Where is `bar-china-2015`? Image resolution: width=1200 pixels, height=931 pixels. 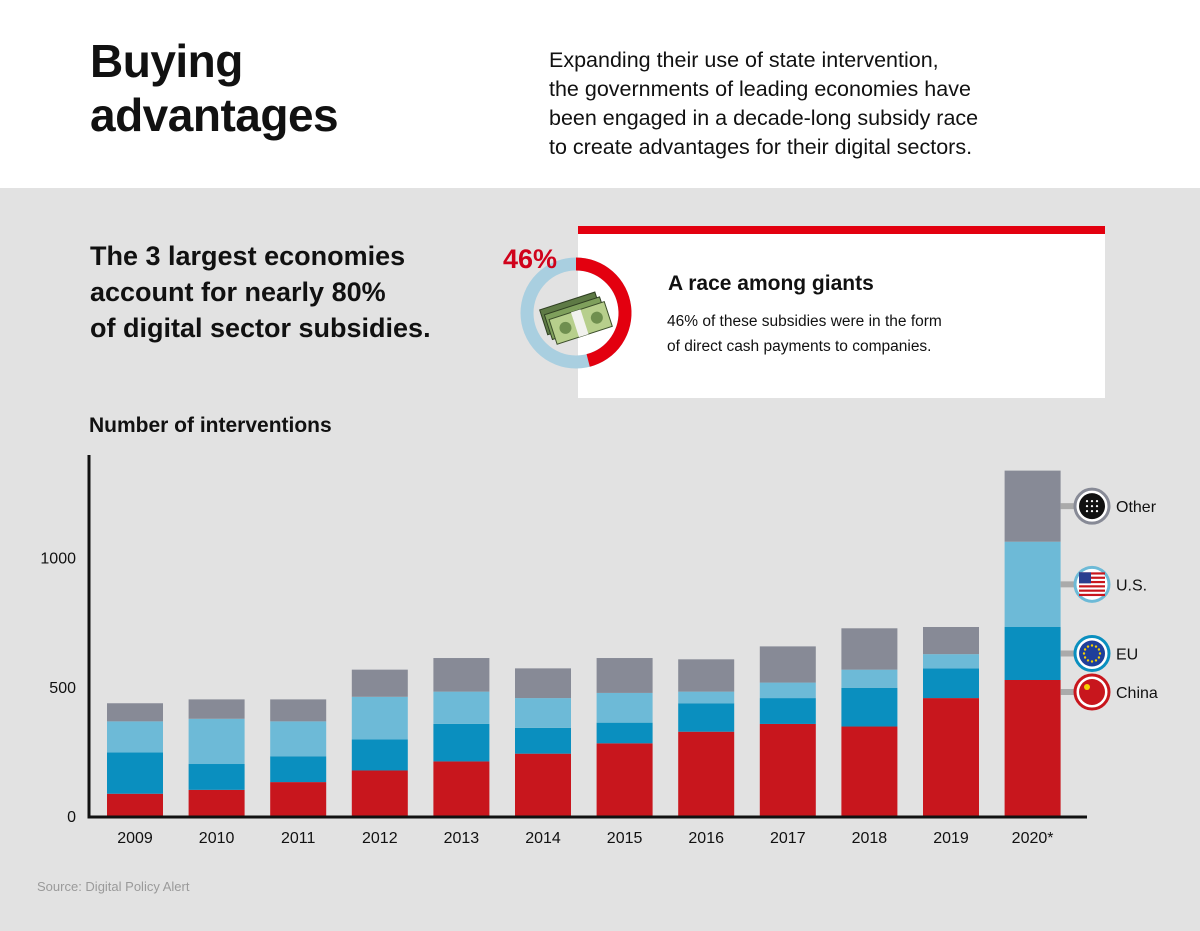 bar-china-2015 is located at coordinates (624, 780).